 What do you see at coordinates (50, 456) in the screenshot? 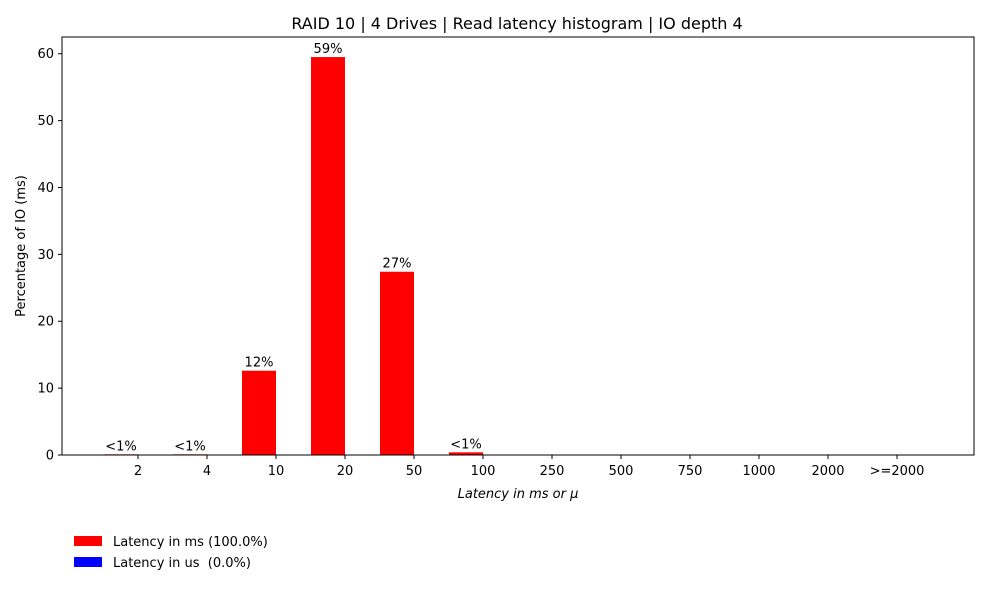
I see `y-tick-label: 0` at bounding box center [50, 456].